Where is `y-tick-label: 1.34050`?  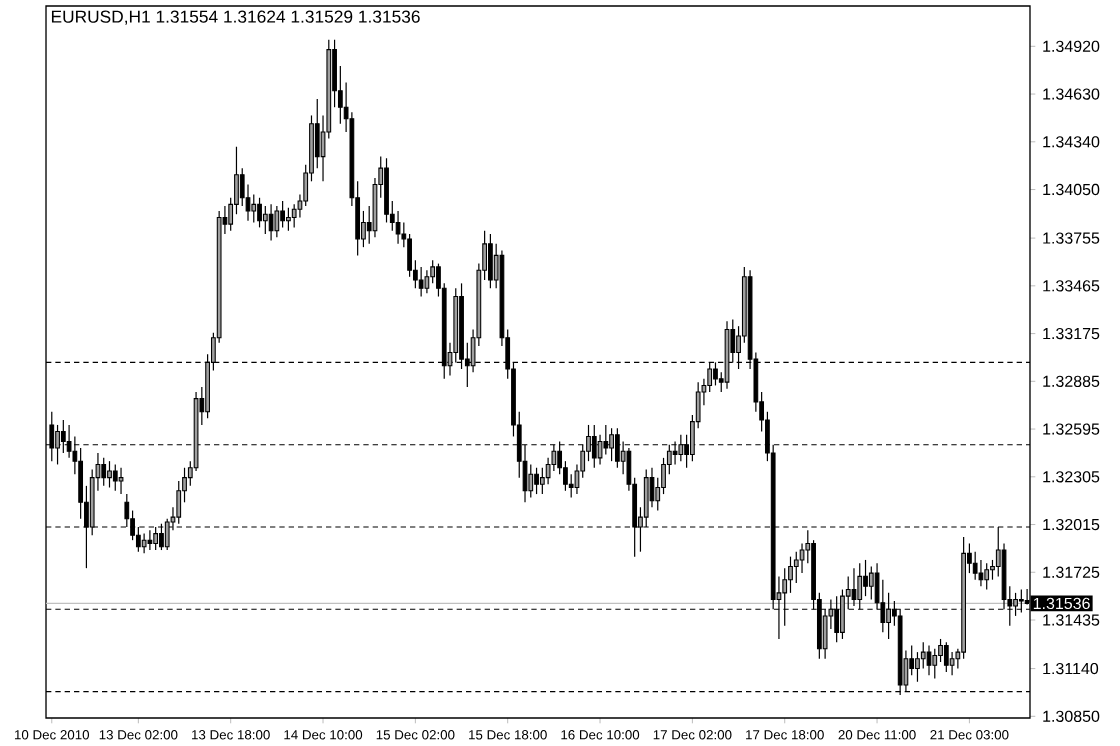
y-tick-label: 1.34050 is located at coordinates (1071, 189).